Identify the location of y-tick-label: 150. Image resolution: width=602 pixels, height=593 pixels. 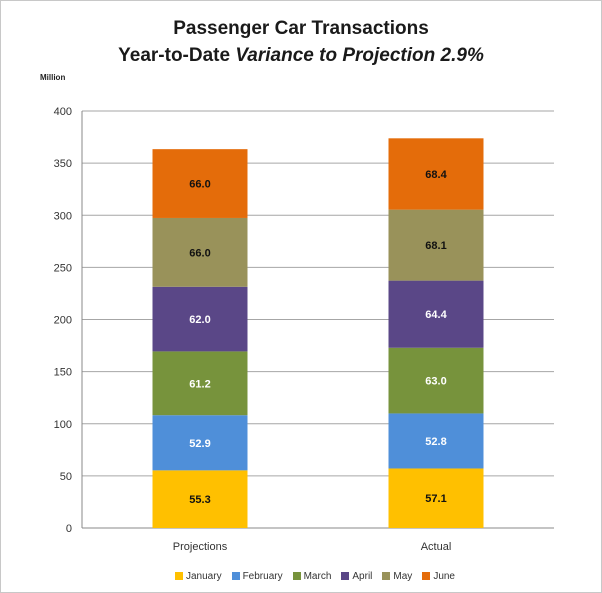
(63, 373).